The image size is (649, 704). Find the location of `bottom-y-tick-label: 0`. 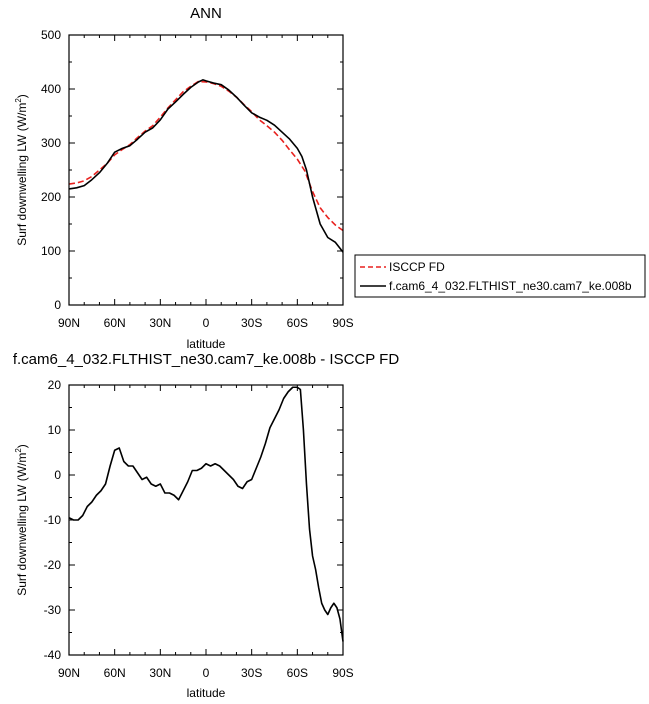

bottom-y-tick-label: 0 is located at coordinates (57, 475).